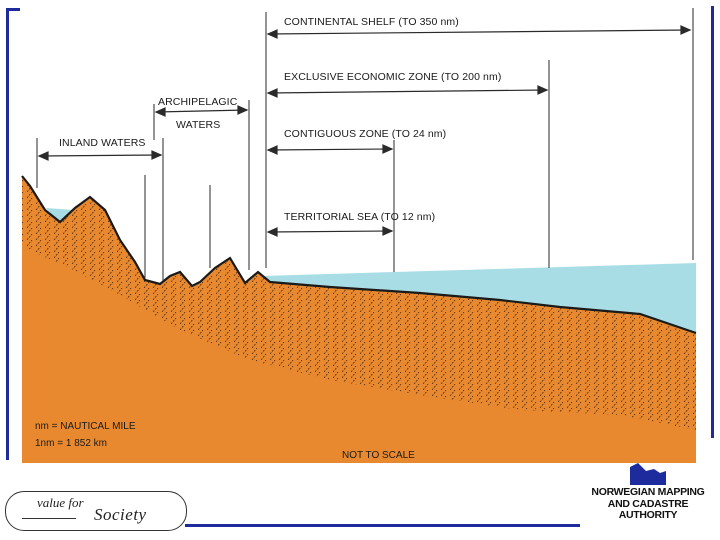 The width and height of the screenshot is (720, 540). I want to click on organization-name: NORWEGIAN MAPPING AND CADASTRE AUTHORITY, so click(648, 504).